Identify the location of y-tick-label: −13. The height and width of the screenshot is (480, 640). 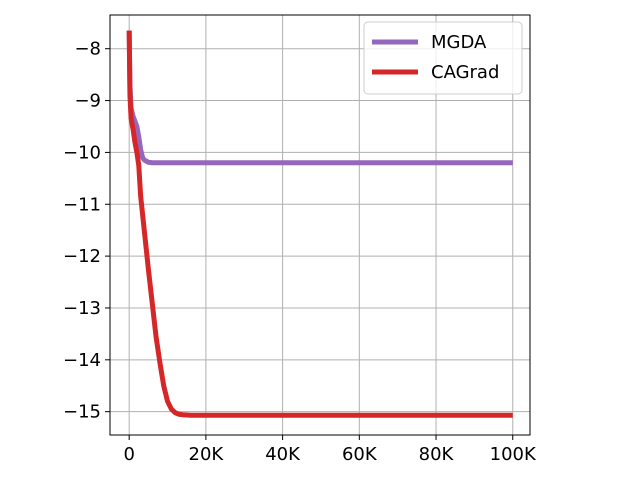
(82, 308).